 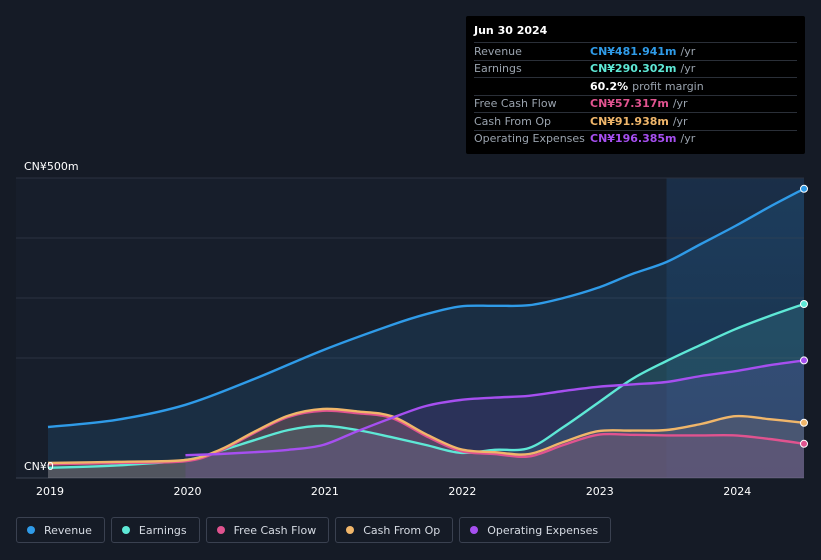 What do you see at coordinates (498, 69) in the screenshot?
I see `tooltip-row-label: Earnings` at bounding box center [498, 69].